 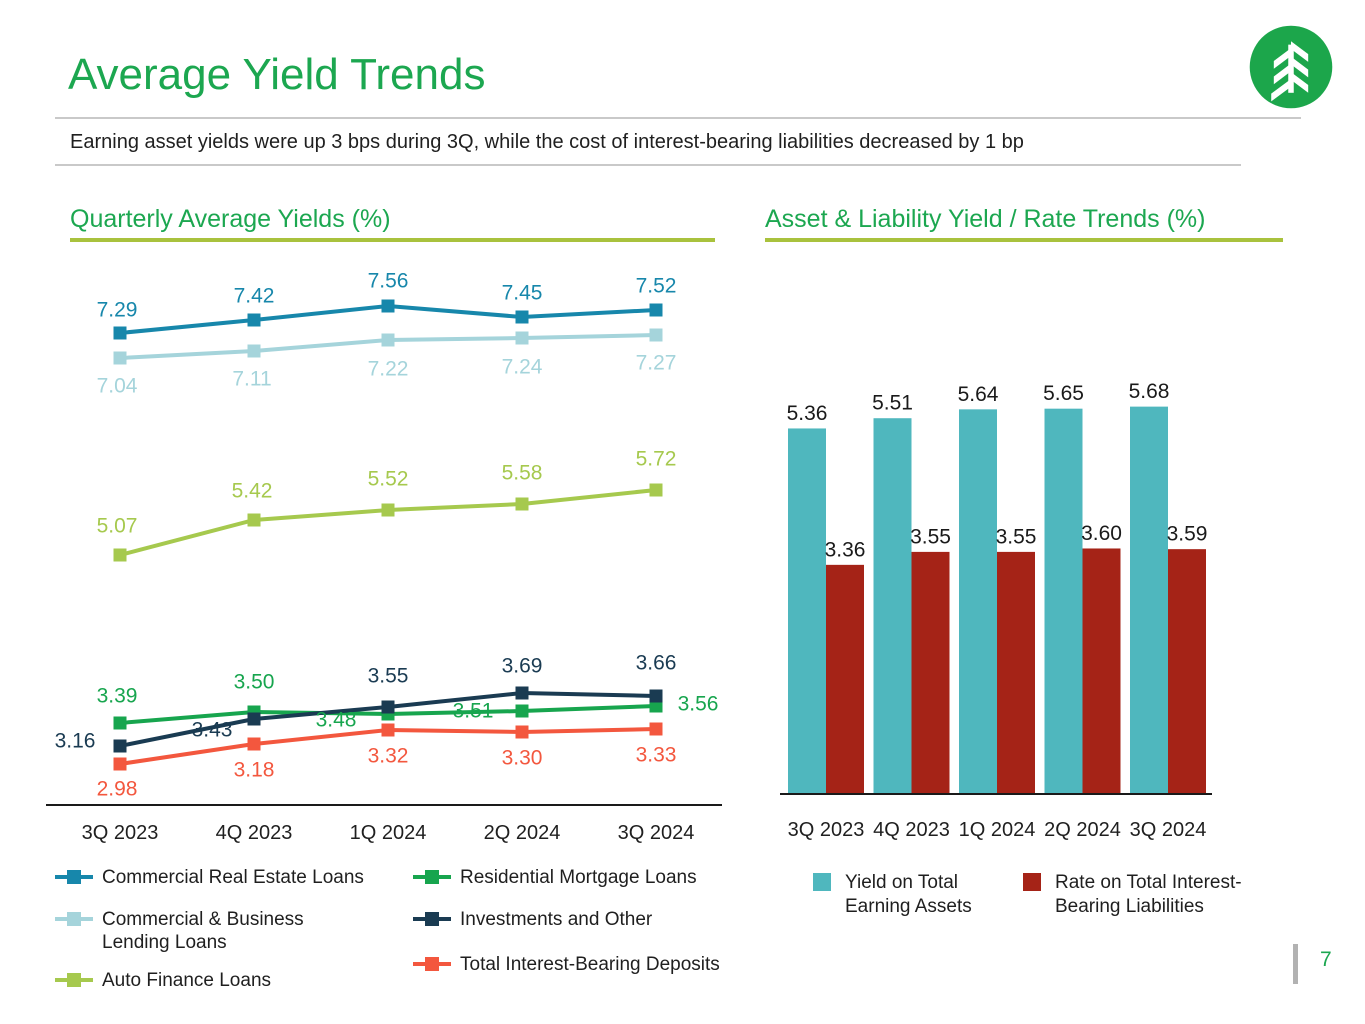 I want to click on value-label: 5.51, so click(x=892, y=403).